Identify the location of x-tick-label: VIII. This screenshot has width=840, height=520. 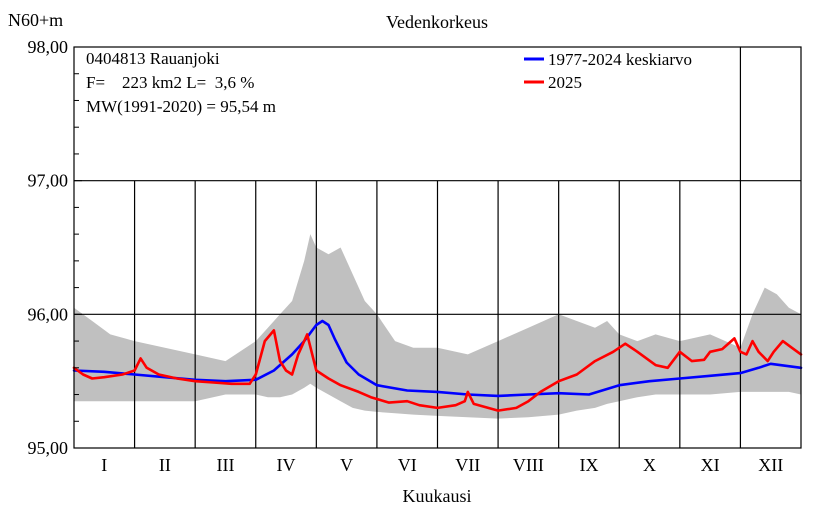
(528, 465).